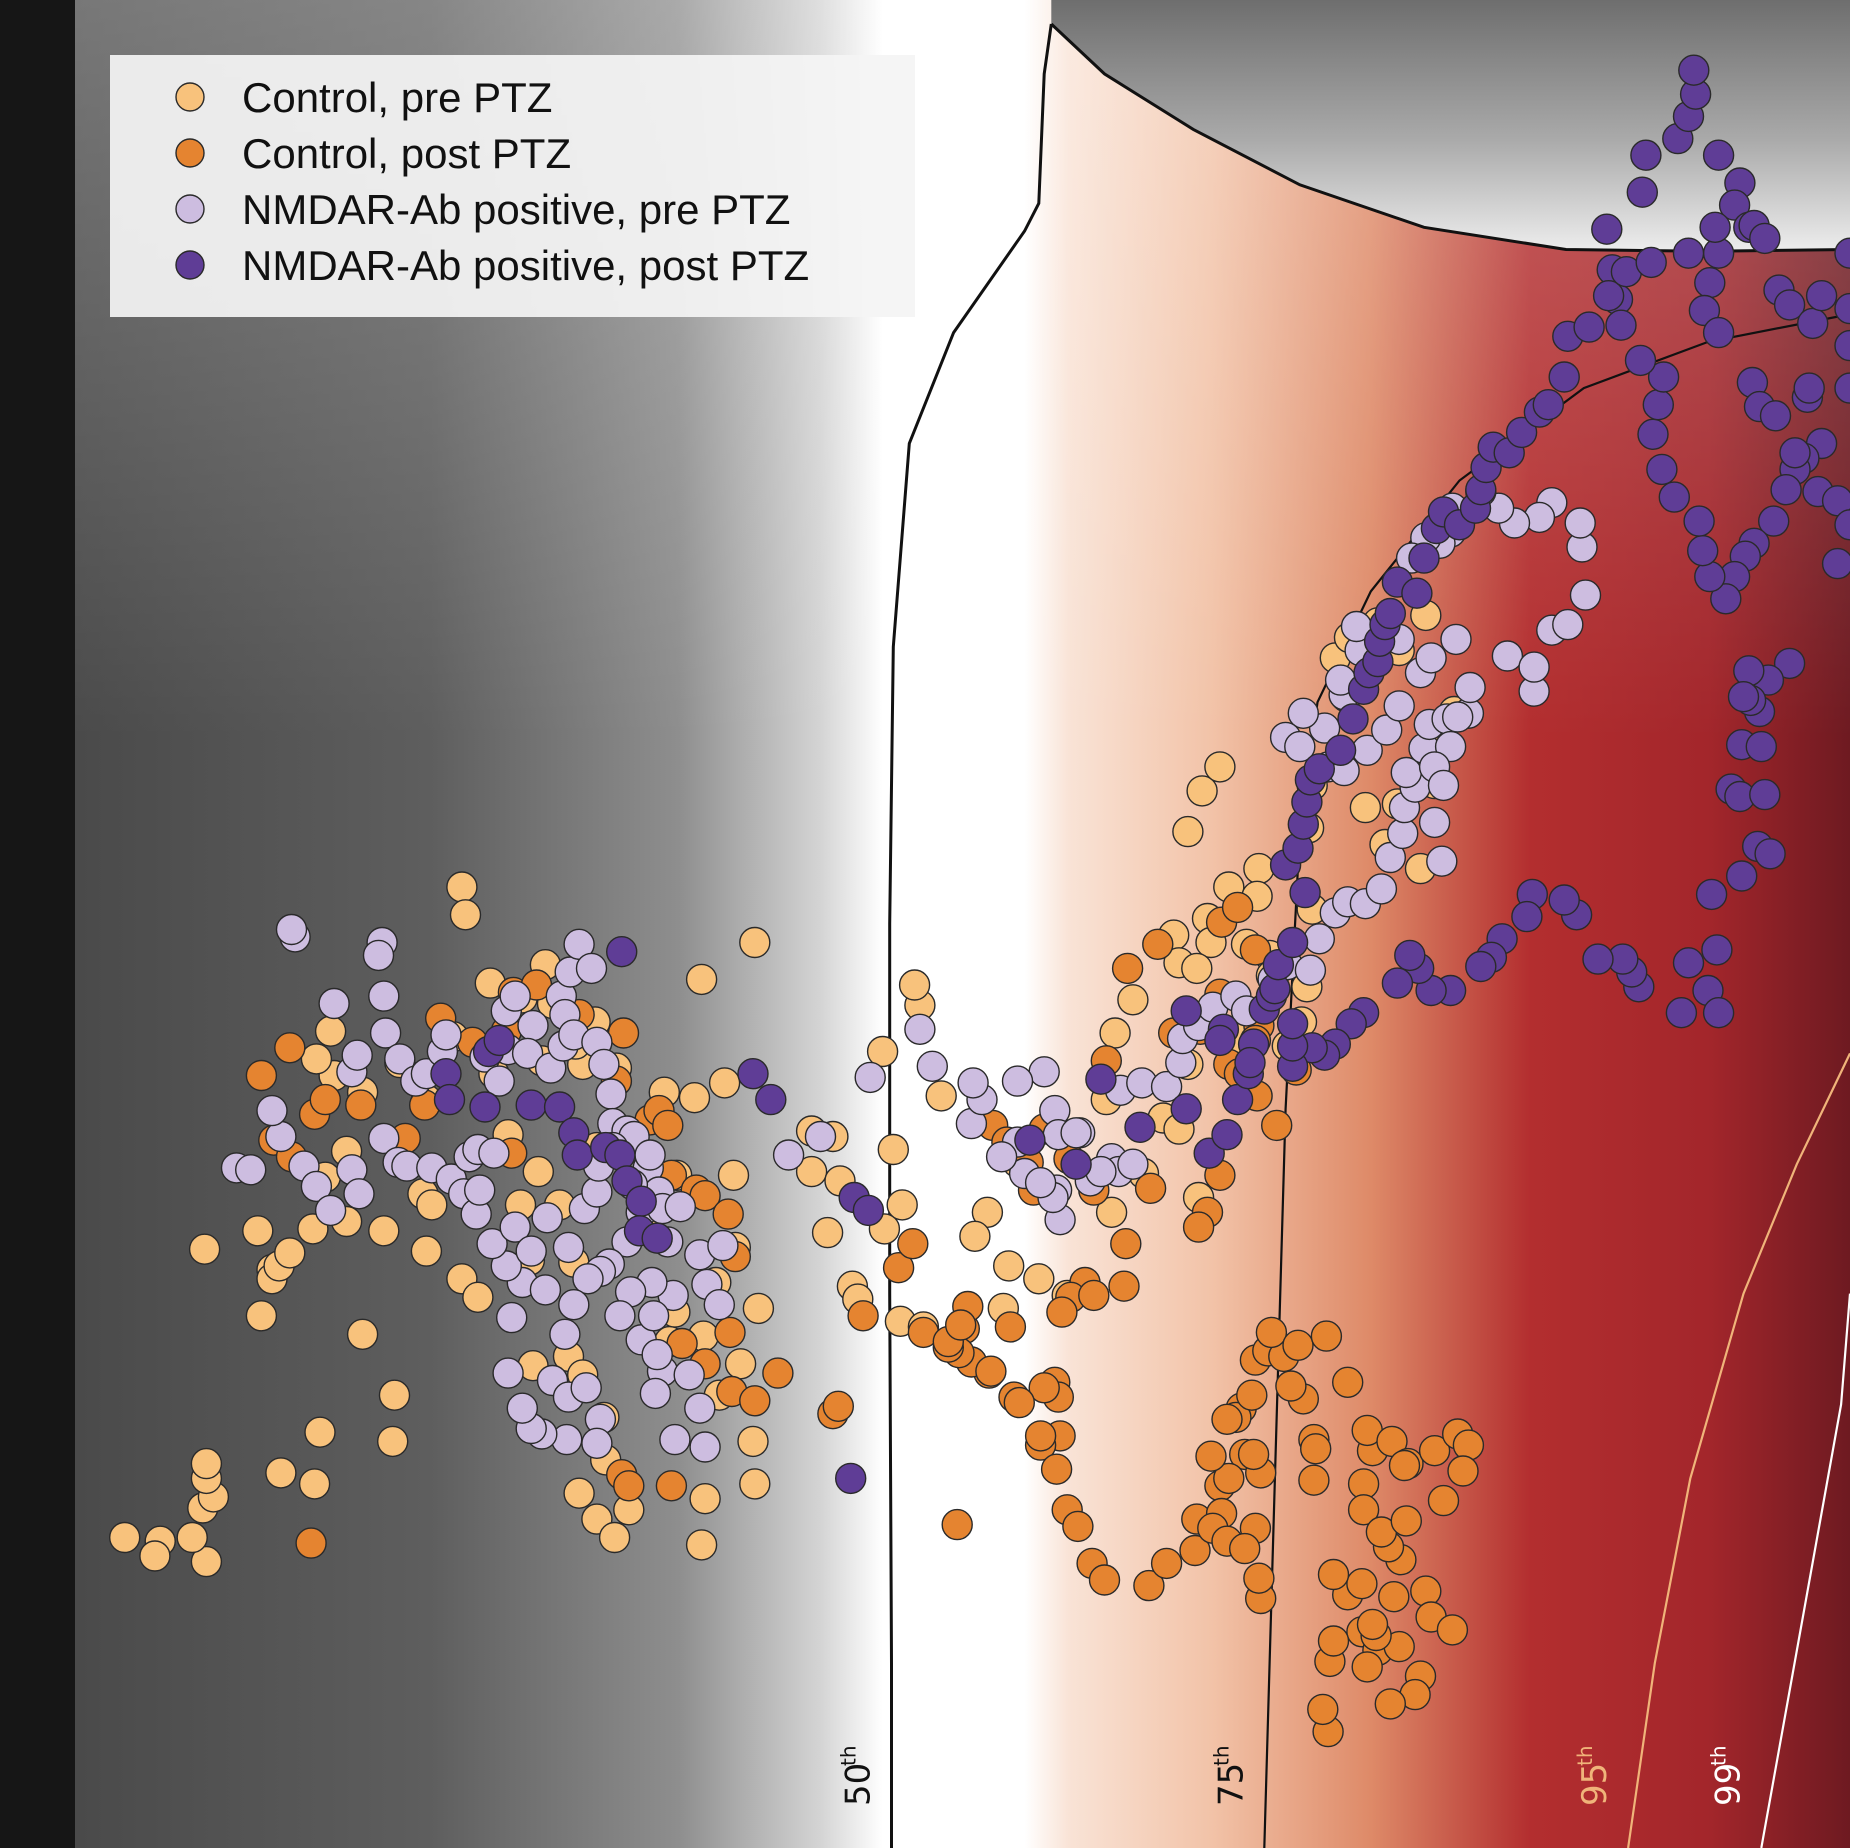 The width and height of the screenshot is (1850, 1848). Describe the element at coordinates (406, 153) in the screenshot. I see `legend-label: Control, post PTZ` at that location.